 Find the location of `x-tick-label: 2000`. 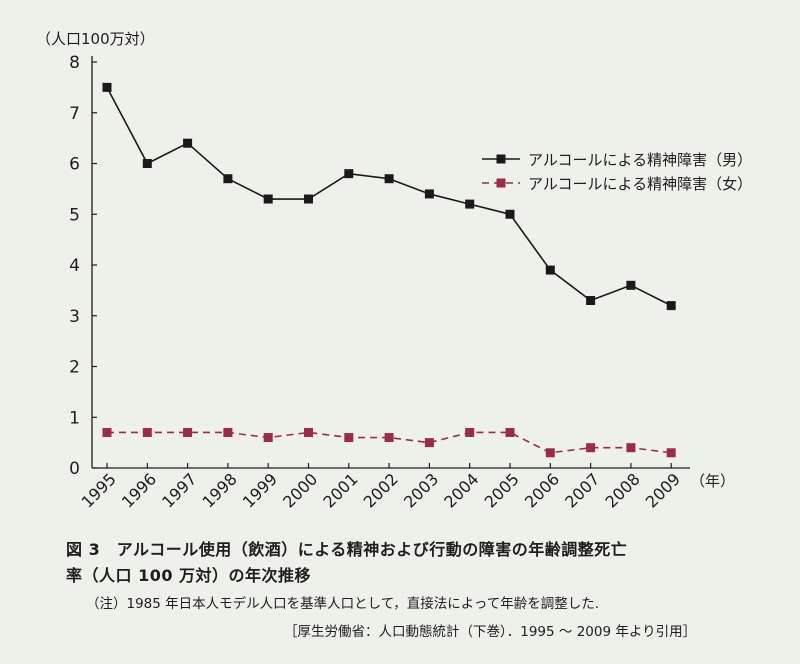

x-tick-label: 2000 is located at coordinates (300, 490).